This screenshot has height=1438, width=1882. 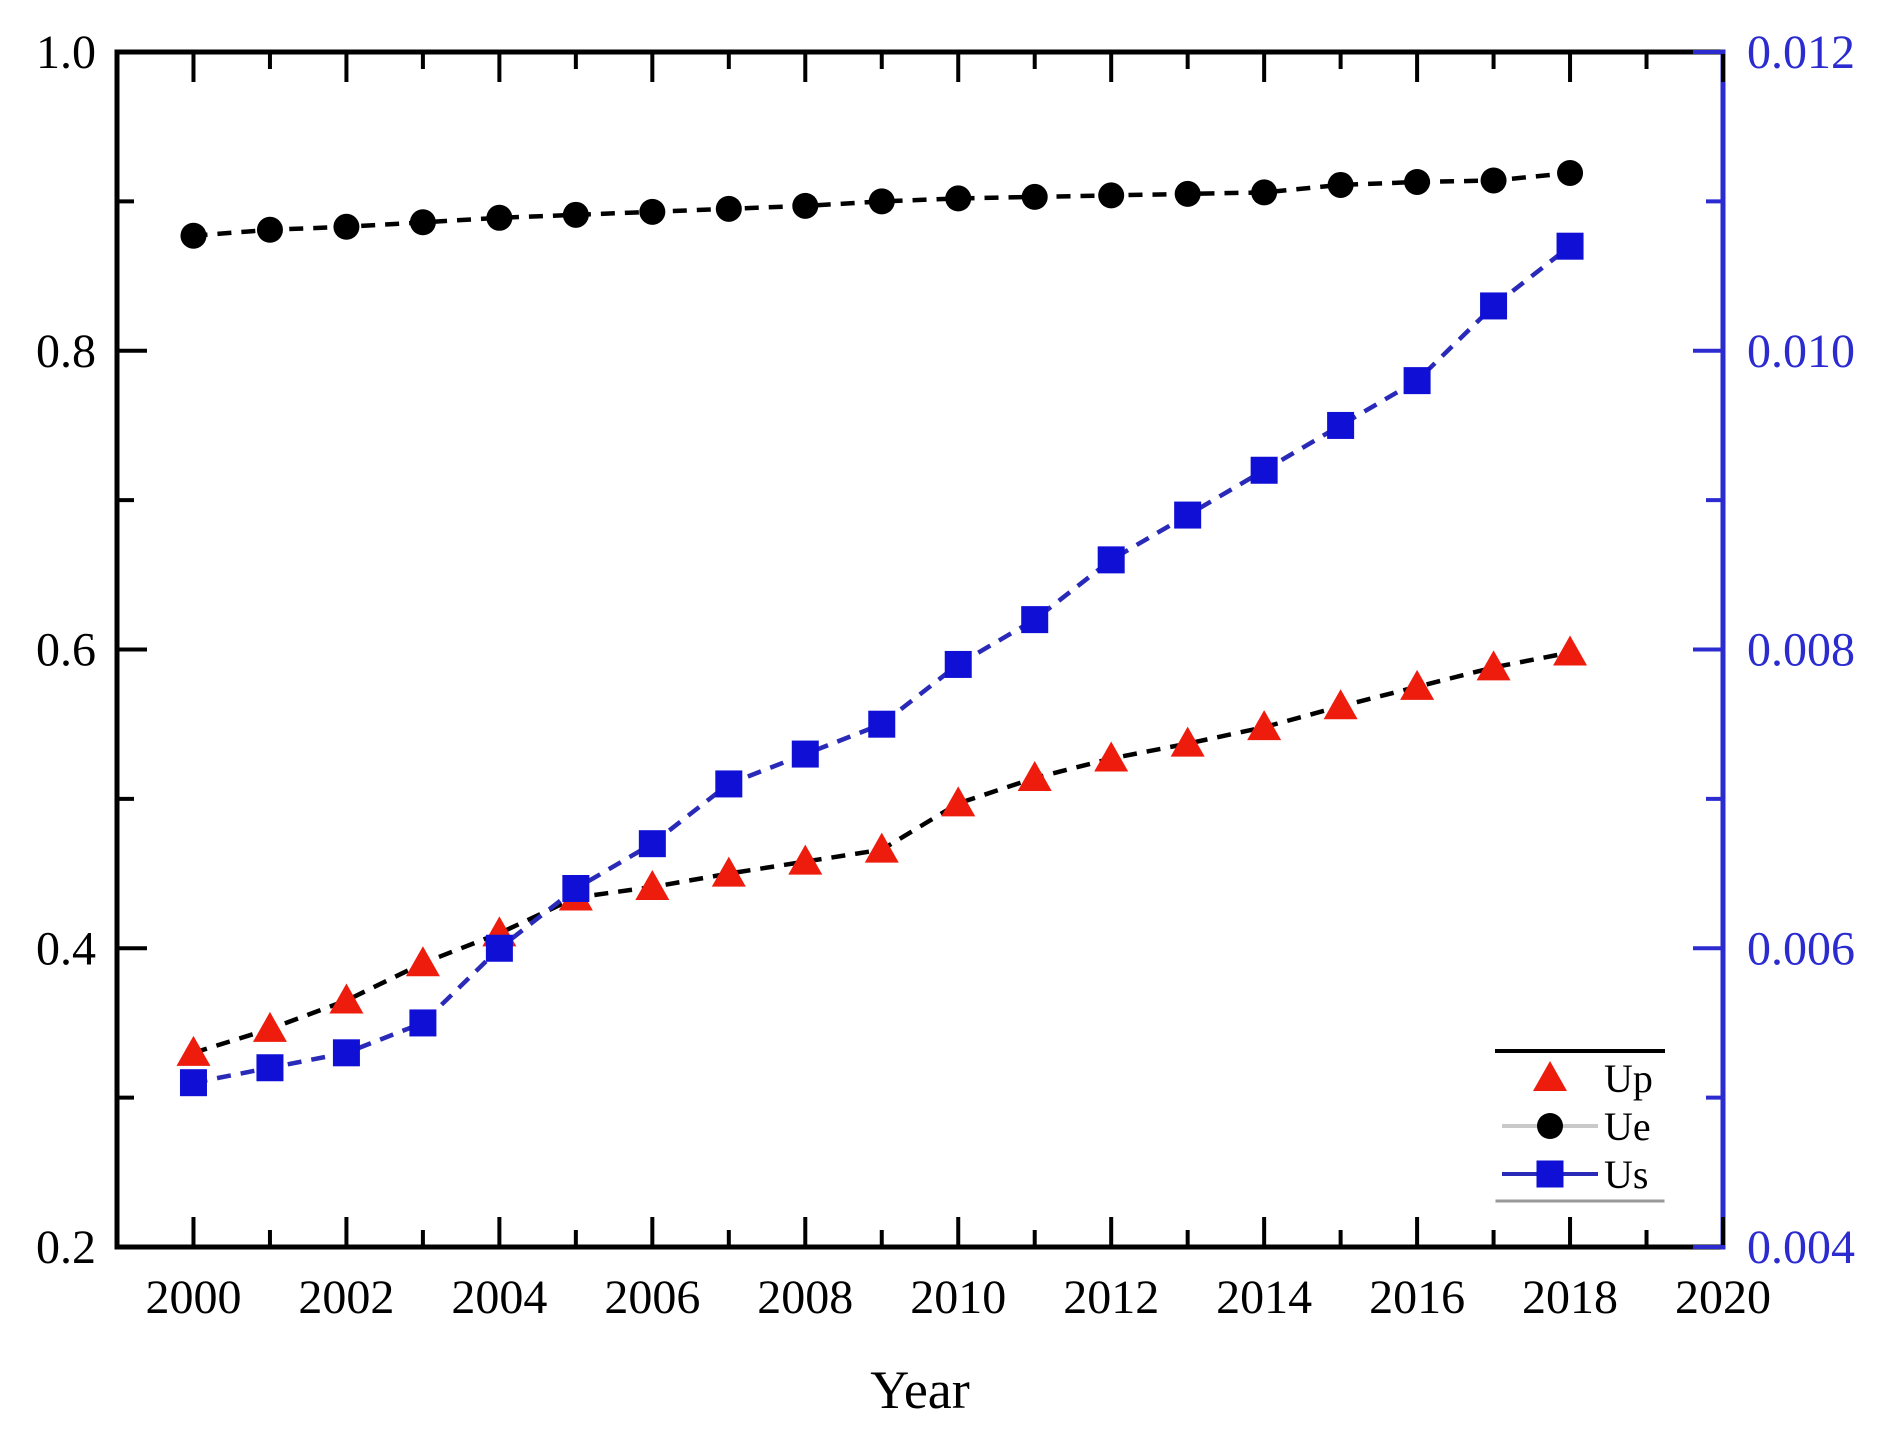 What do you see at coordinates (1801, 351) in the screenshot?
I see `right-tick-label: 0.010` at bounding box center [1801, 351].